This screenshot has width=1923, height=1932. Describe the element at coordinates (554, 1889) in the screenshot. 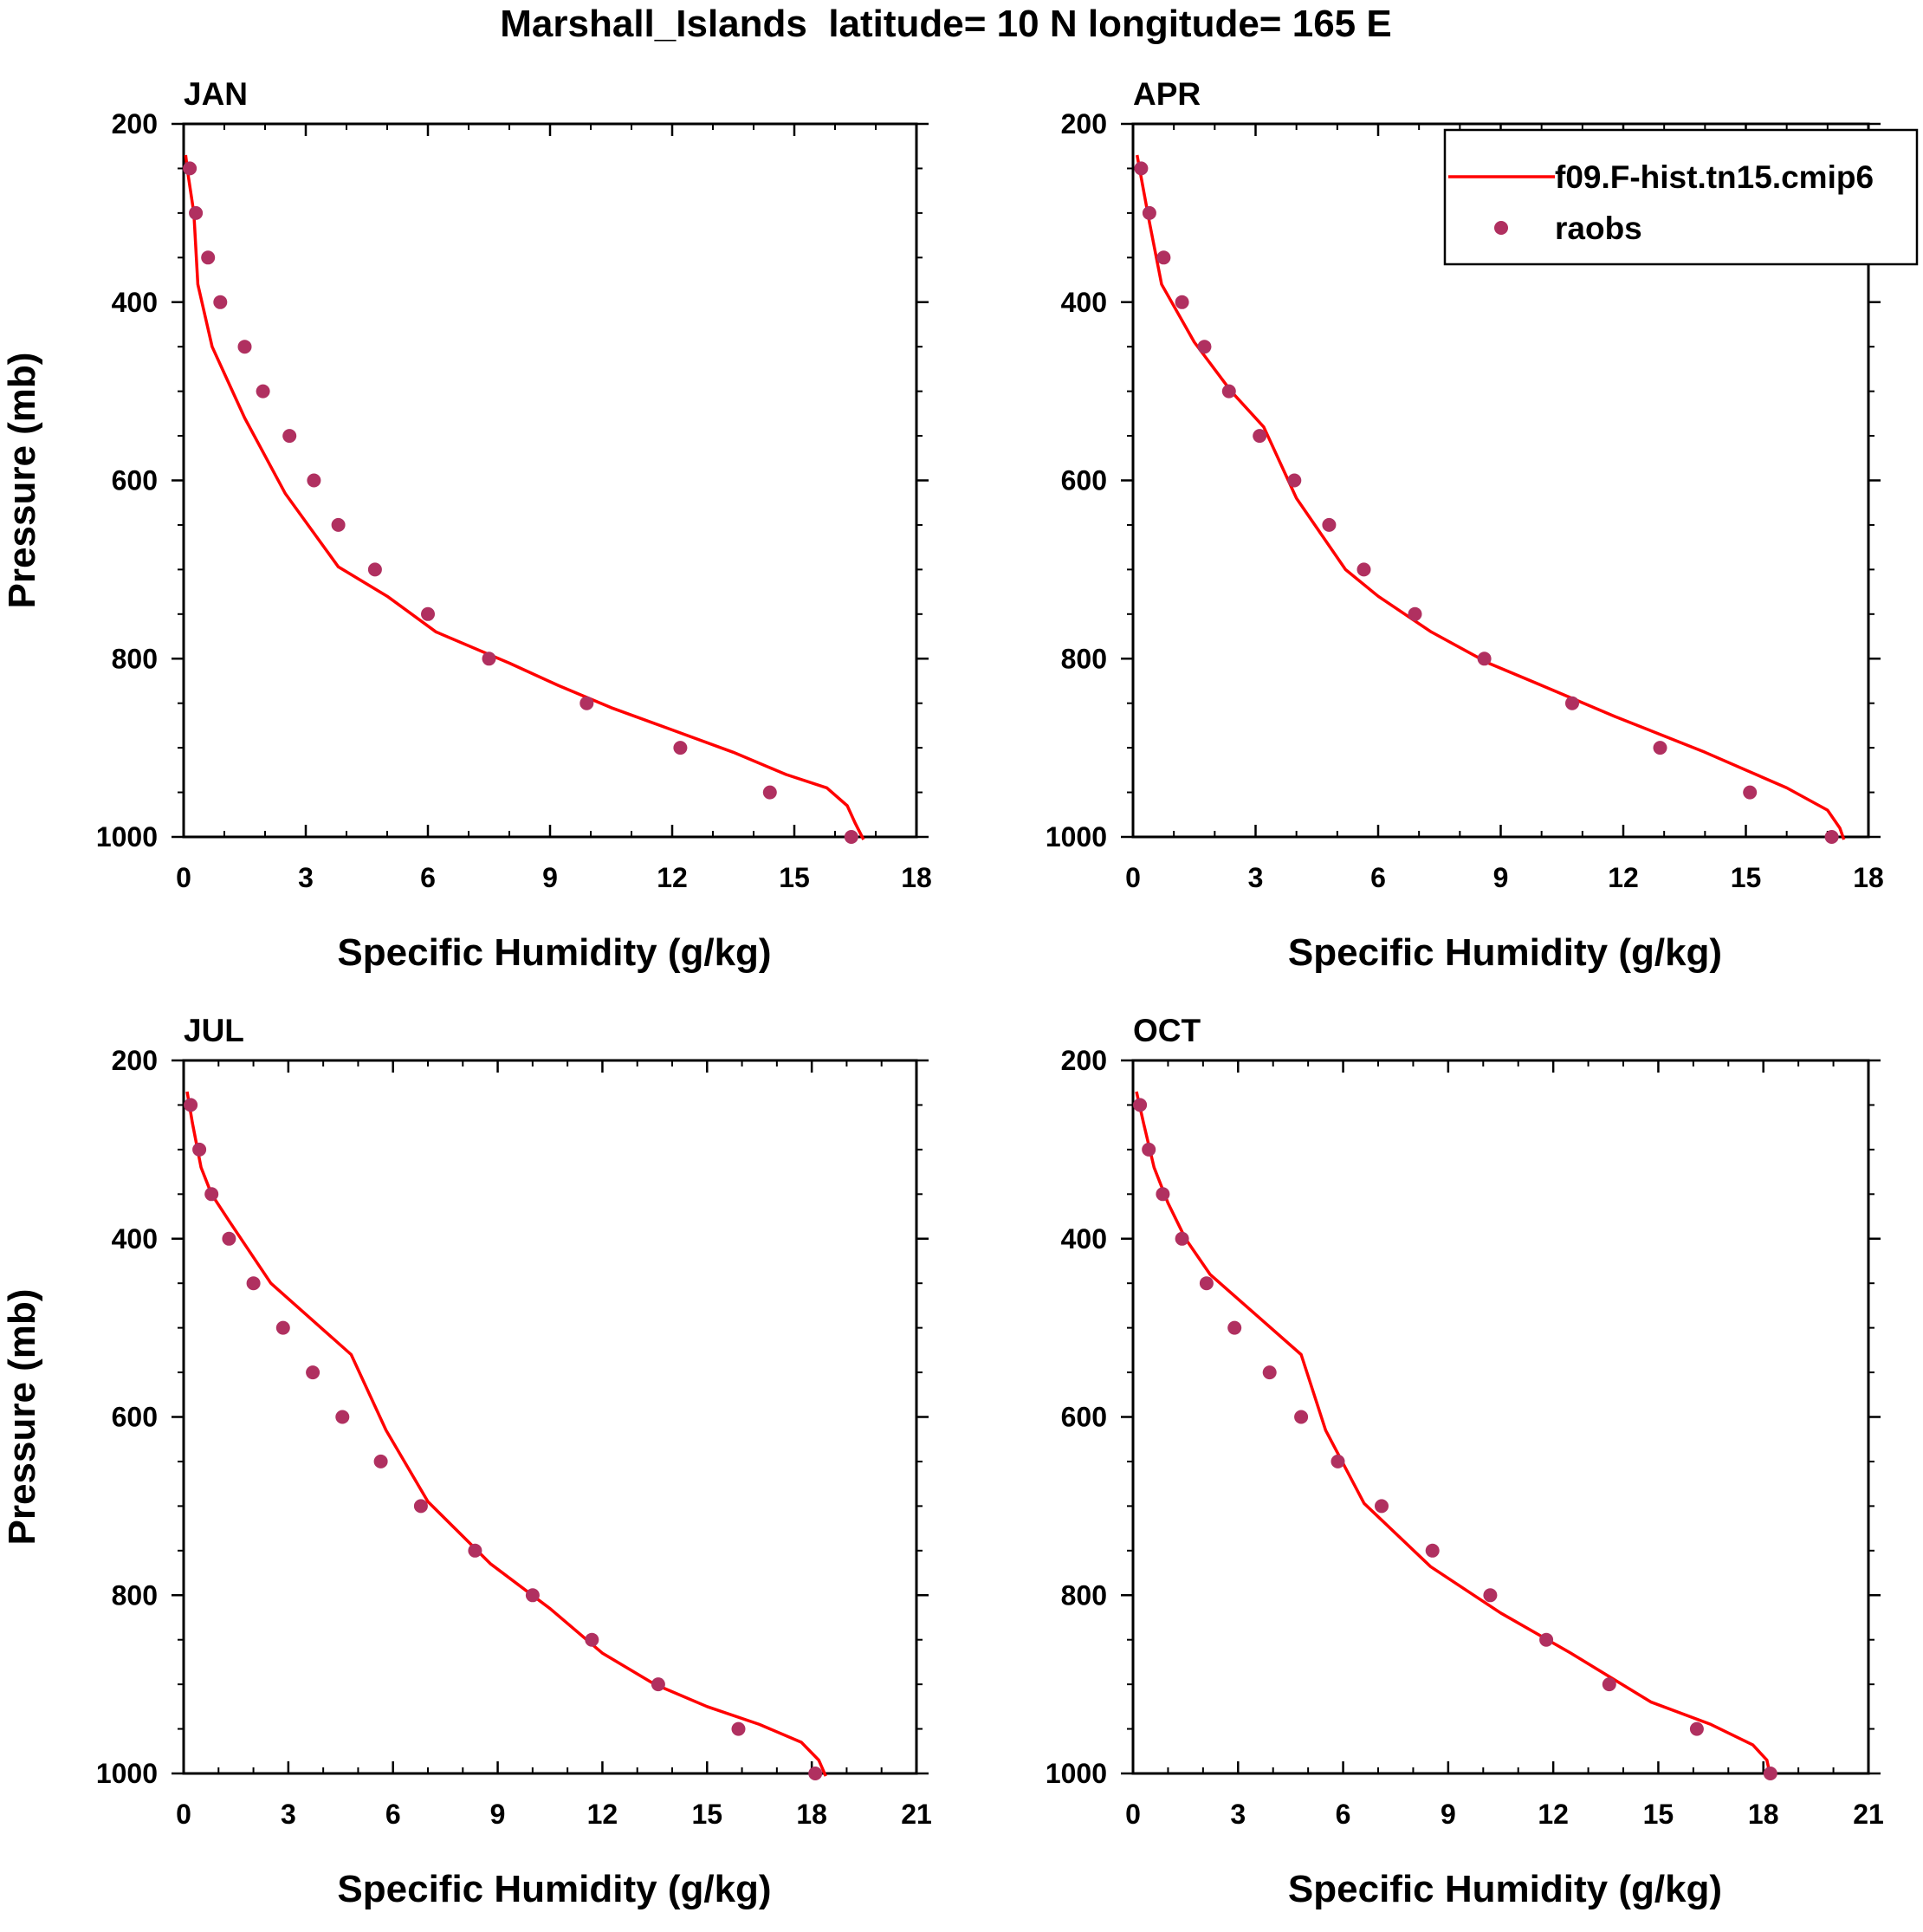

I see `jul-x-axis-label: Specific Humidity (g/kg)` at that location.